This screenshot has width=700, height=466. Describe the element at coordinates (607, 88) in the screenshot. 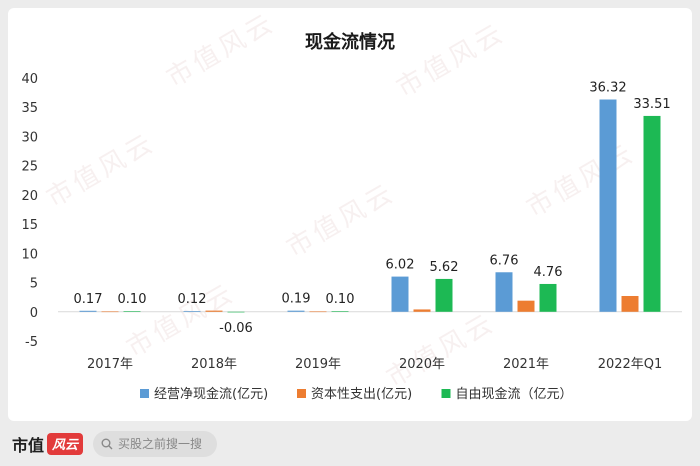

I see `data-label: 36.32` at that location.